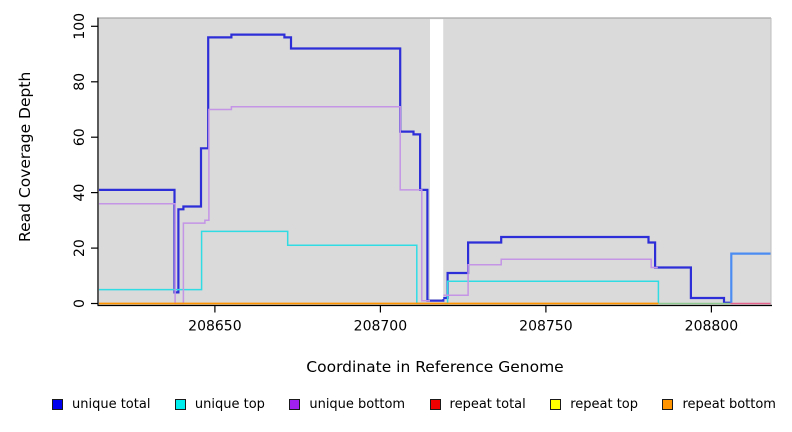  I want to click on legend-item-unique-bottom: unique bottom, so click(347, 404).